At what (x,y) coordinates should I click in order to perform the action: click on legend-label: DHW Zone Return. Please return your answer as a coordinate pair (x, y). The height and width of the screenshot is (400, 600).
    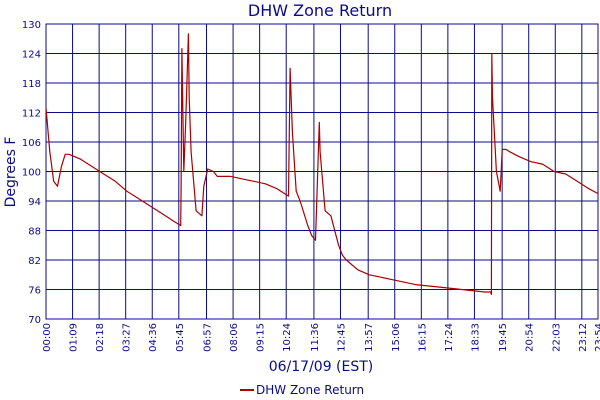
    Looking at the image, I should click on (310, 390).